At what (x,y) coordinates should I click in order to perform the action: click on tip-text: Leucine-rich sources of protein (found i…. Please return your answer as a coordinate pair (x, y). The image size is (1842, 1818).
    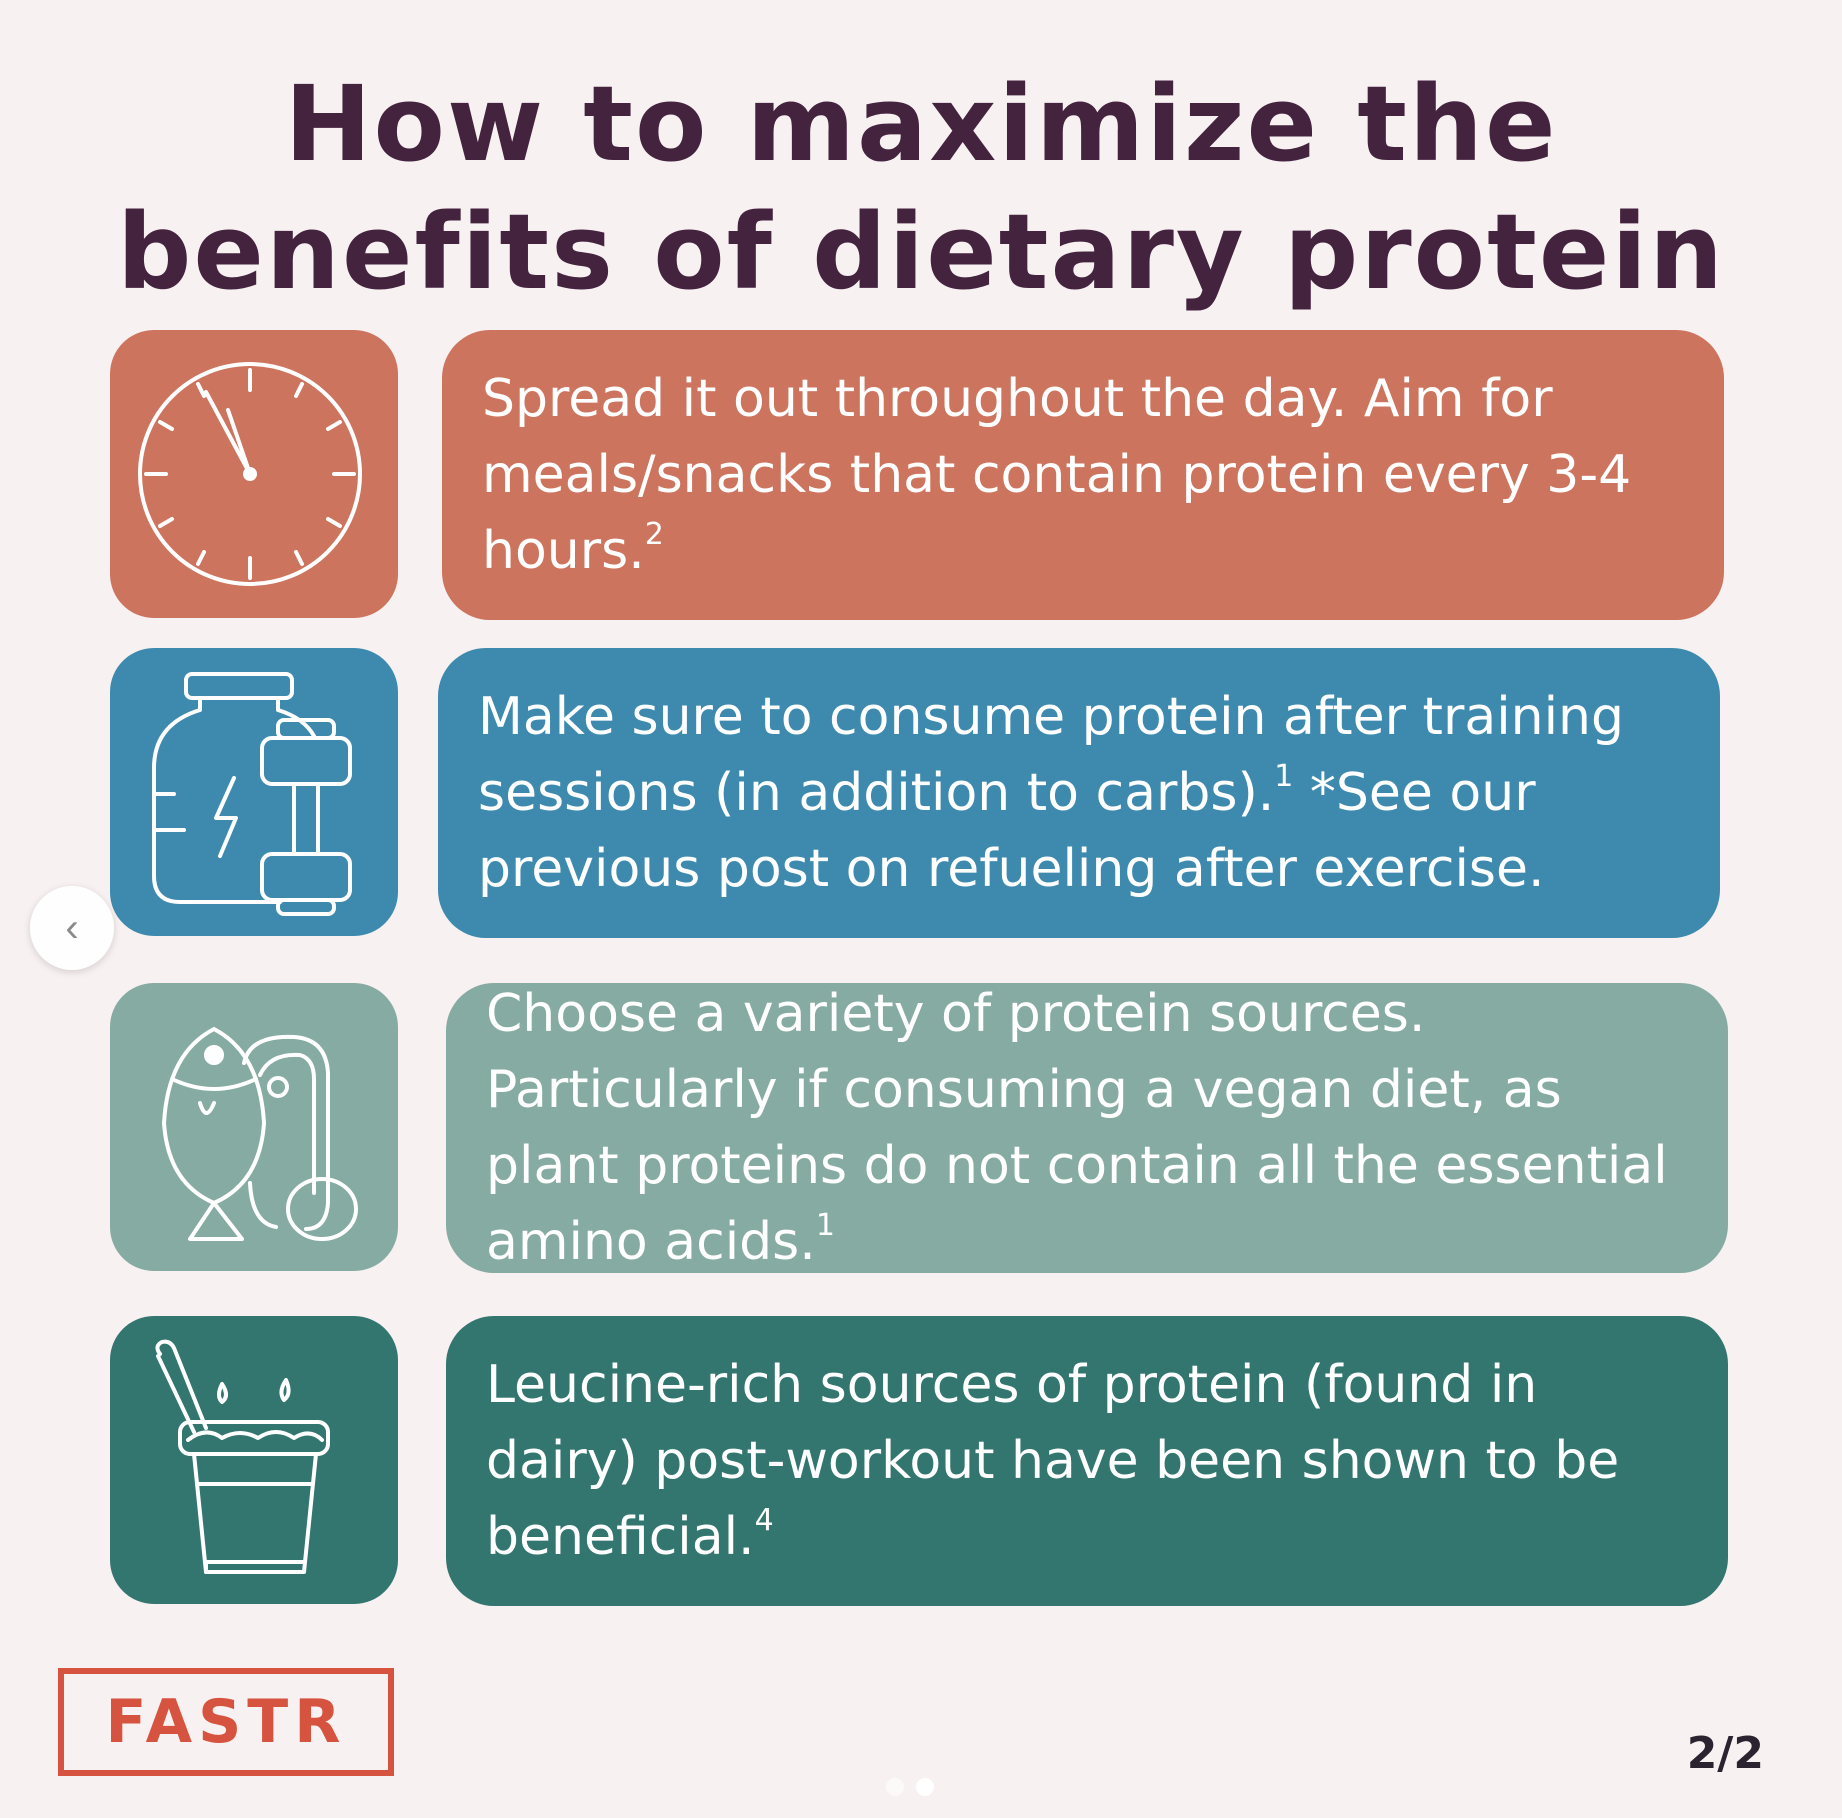
    Looking at the image, I should click on (1053, 1461).